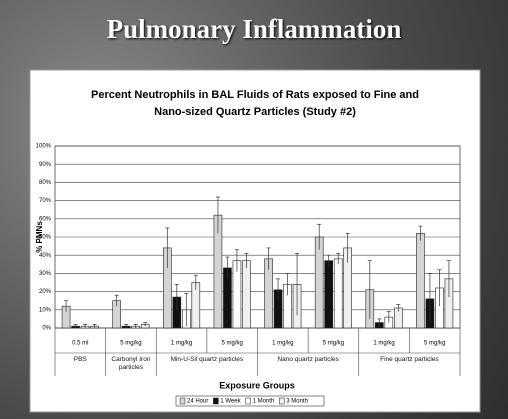  What do you see at coordinates (44, 147) in the screenshot?
I see `y-tick-label: 100%` at bounding box center [44, 147].